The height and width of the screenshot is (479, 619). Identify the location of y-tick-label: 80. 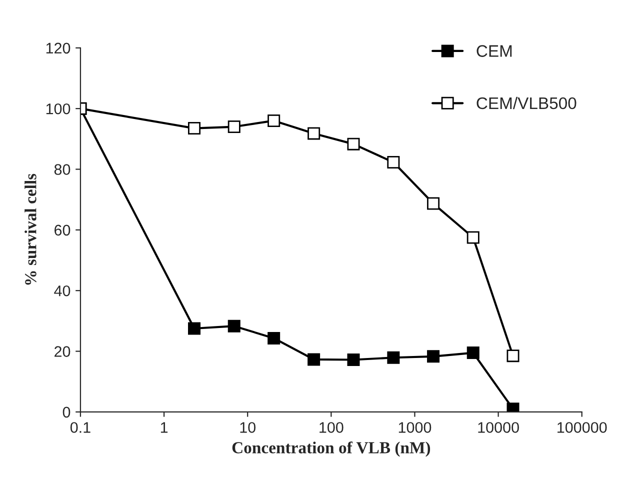
(62, 169).